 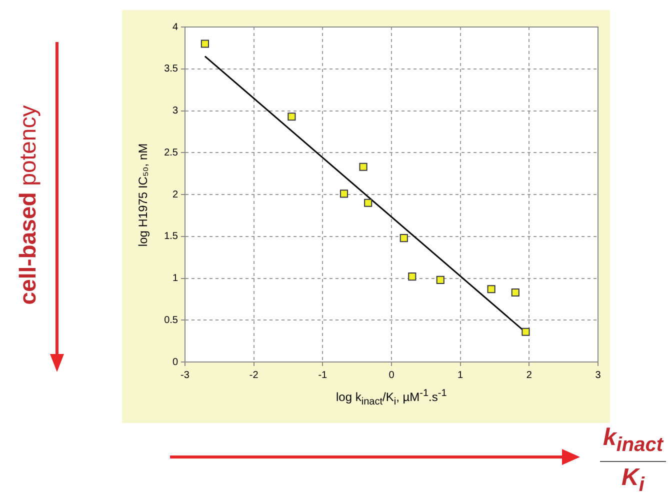 I want to click on x-tick-label: -2, so click(x=254, y=375).